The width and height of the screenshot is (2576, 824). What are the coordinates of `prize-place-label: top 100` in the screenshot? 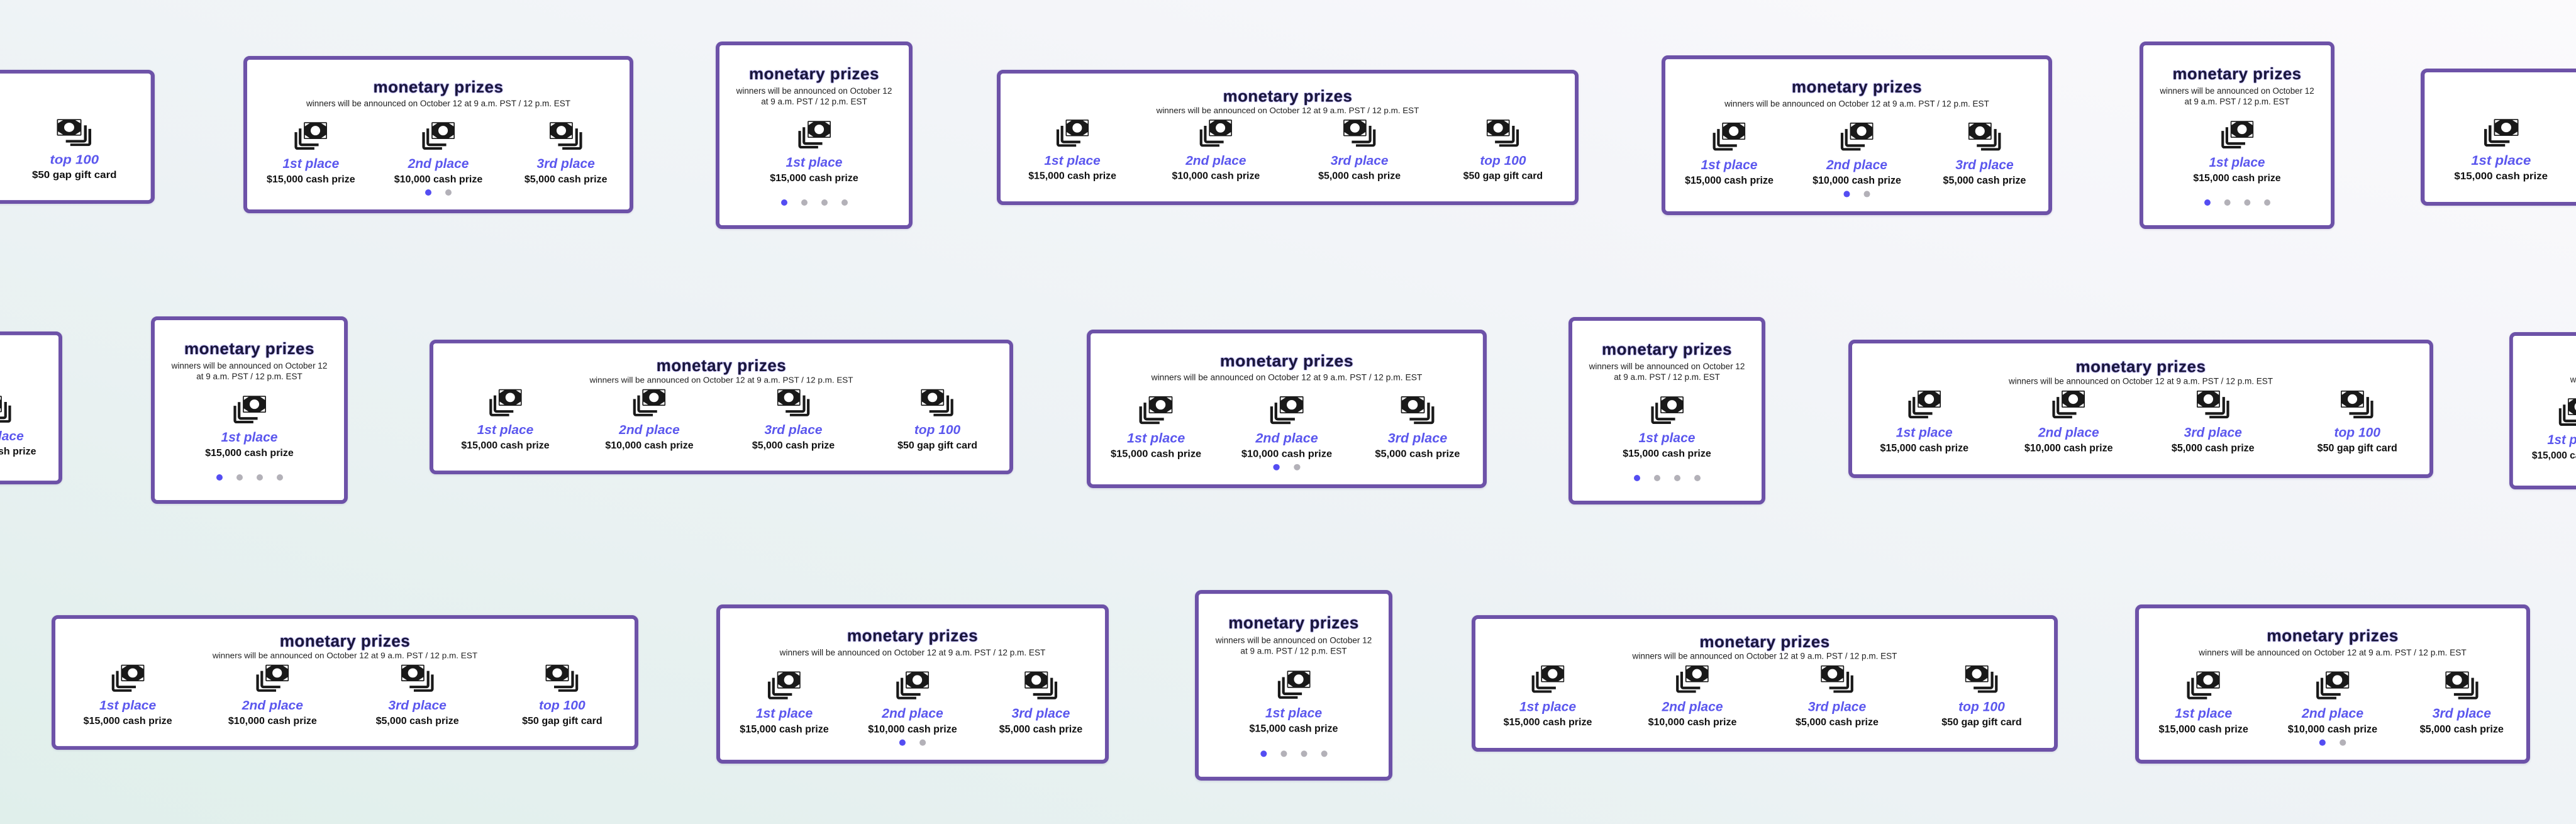 It's located at (937, 430).